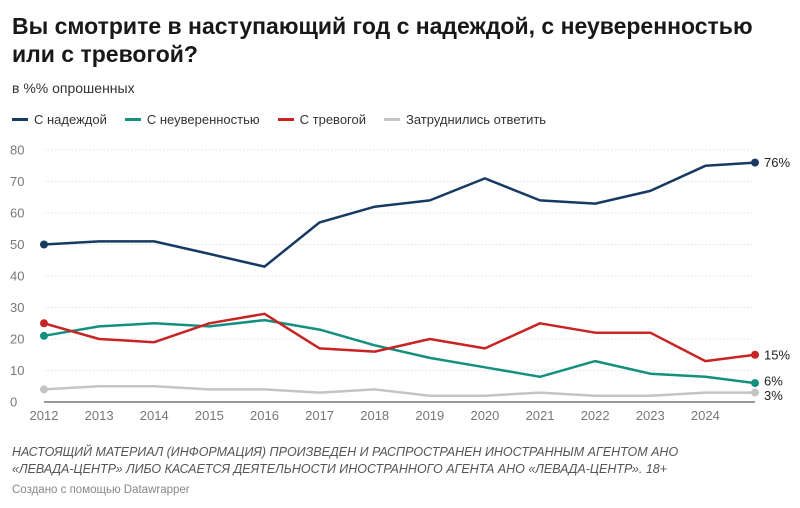 This screenshot has height=508, width=800. What do you see at coordinates (374, 415) in the screenshot?
I see `x-tick-label: 2018` at bounding box center [374, 415].